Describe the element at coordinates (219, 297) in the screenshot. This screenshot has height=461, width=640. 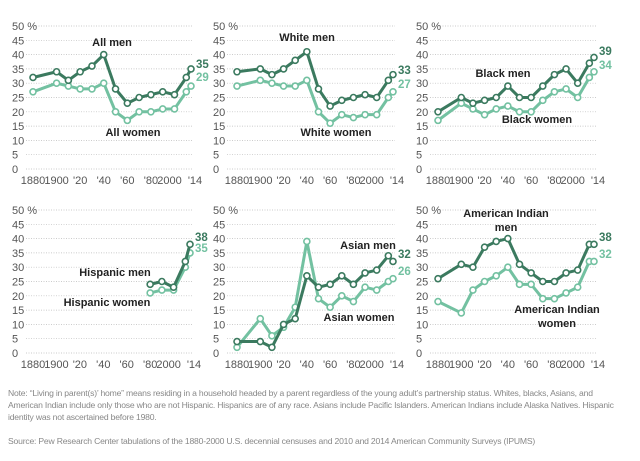
I see `y-tick-label: 20` at that location.